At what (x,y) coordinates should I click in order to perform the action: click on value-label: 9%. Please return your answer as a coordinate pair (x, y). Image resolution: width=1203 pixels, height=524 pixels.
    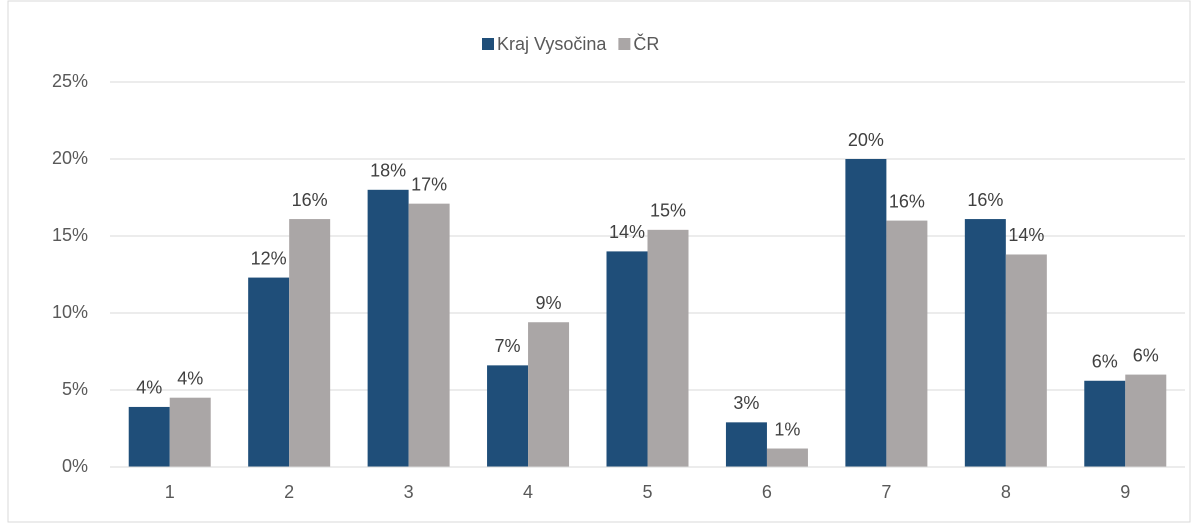
    Looking at the image, I should click on (549, 303).